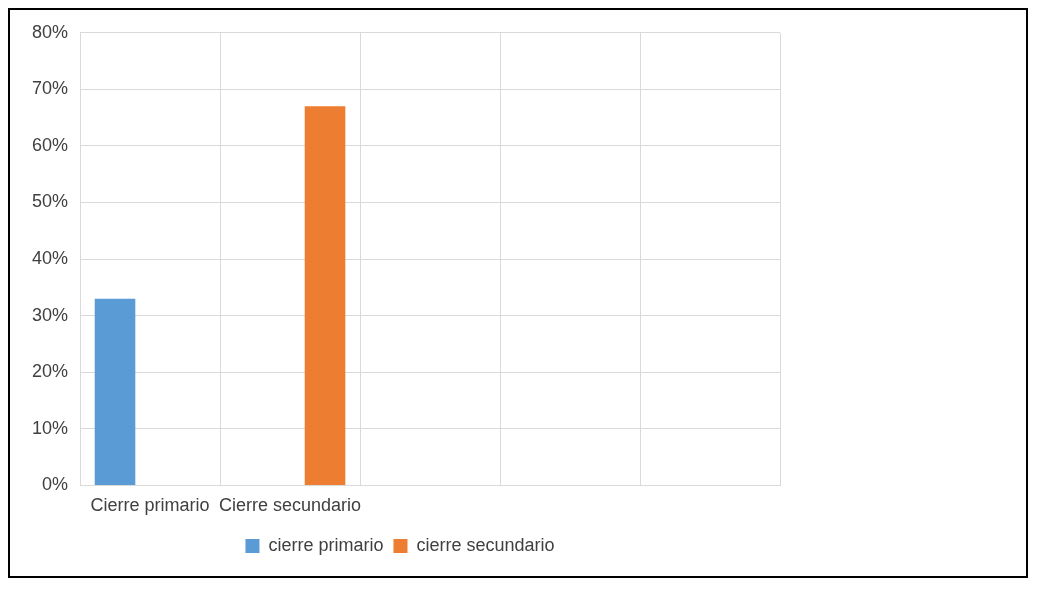 This screenshot has height=592, width=1042. I want to click on y-tick-label: 60%, so click(50, 144).